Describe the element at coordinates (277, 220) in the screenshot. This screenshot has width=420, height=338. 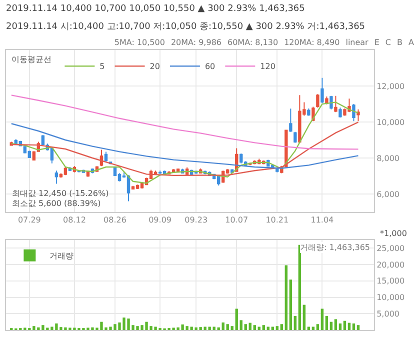
I see `x-tick-label: 10.21` at that location.